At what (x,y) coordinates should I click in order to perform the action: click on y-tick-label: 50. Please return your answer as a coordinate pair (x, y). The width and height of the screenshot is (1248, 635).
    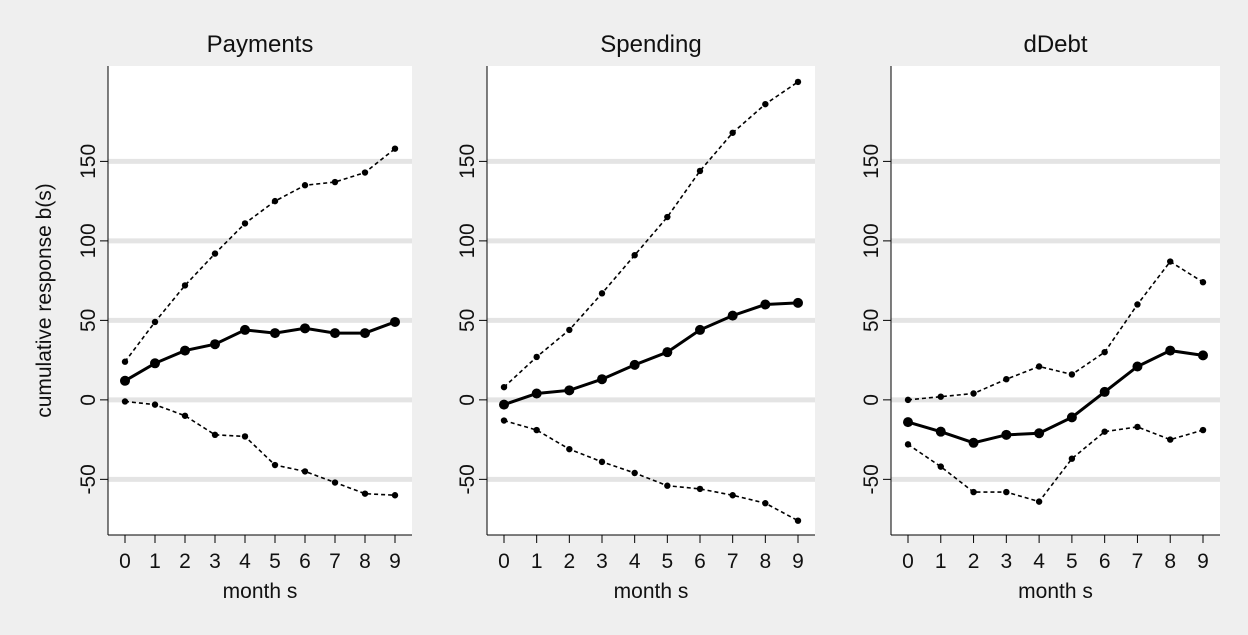
    Looking at the image, I should click on (88, 320).